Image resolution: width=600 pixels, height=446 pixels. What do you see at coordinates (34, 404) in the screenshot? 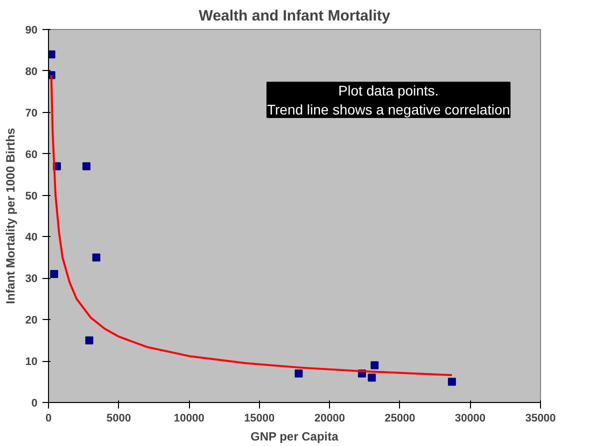
I see `y-tick-label: 0` at bounding box center [34, 404].